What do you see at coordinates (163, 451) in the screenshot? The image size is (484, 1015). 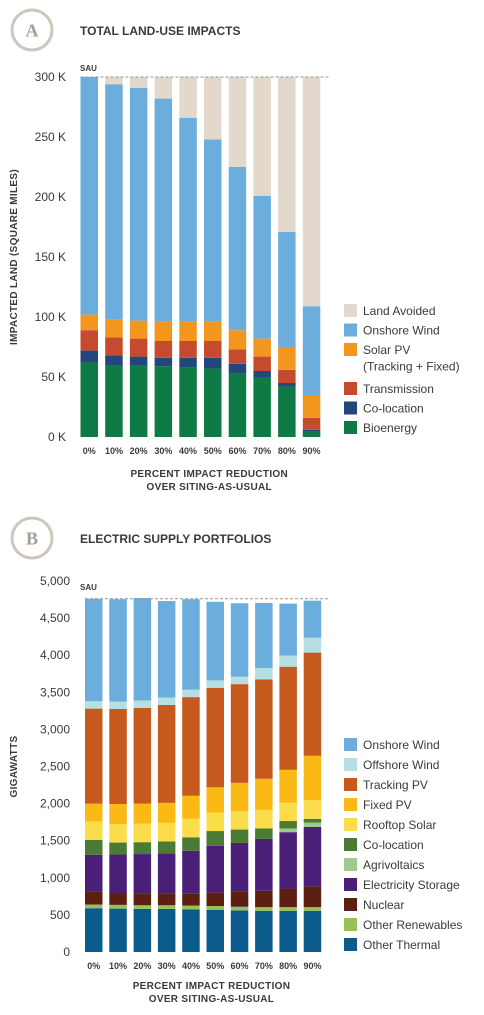 I see `x-tick-label: 30%` at bounding box center [163, 451].